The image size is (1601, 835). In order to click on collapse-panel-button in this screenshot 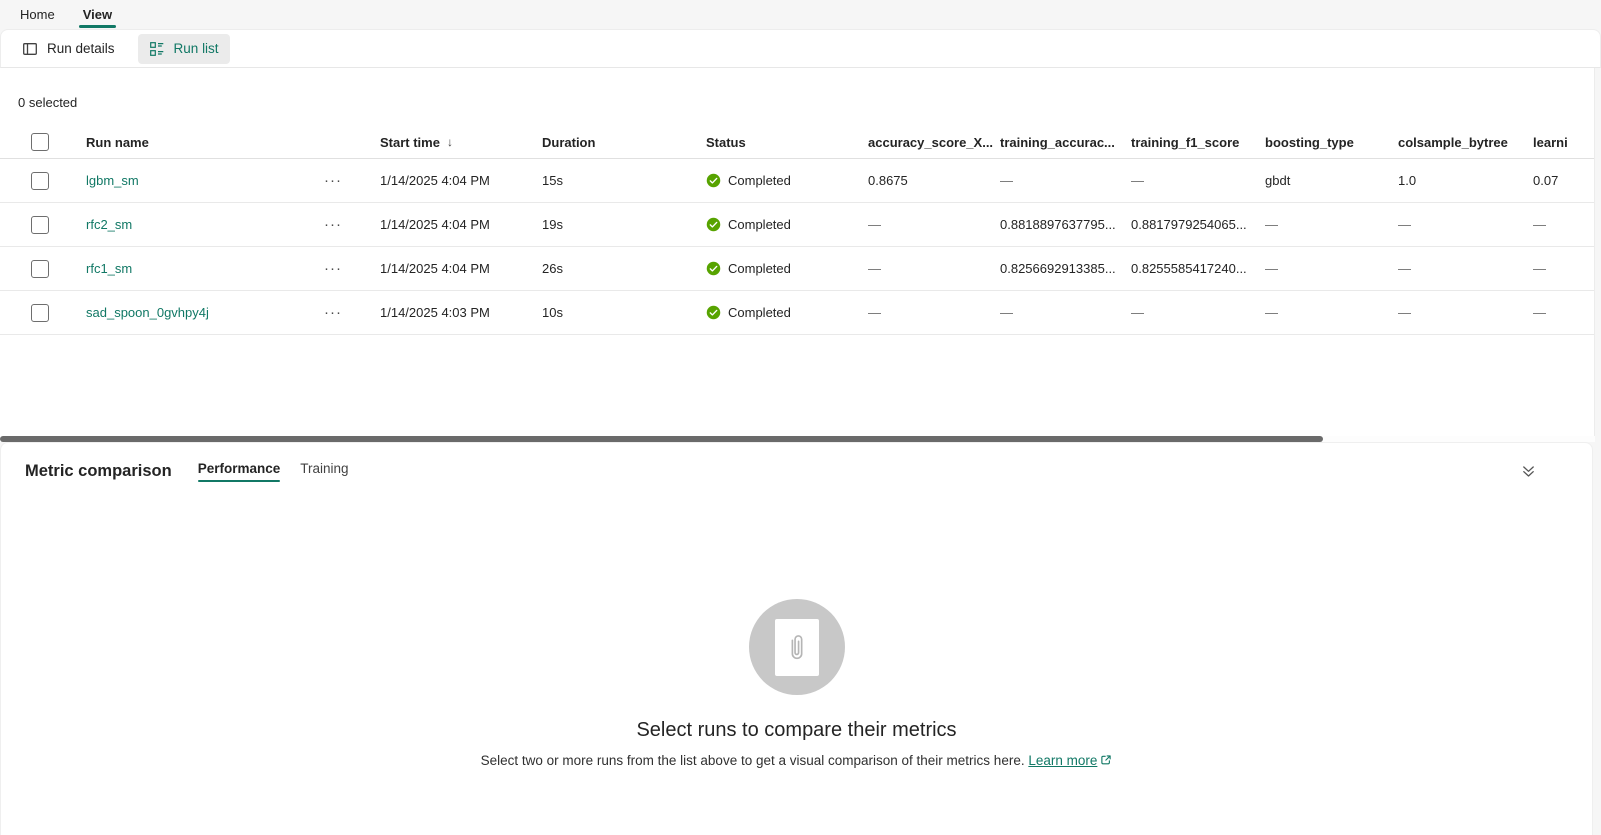, I will do `click(1528, 471)`.